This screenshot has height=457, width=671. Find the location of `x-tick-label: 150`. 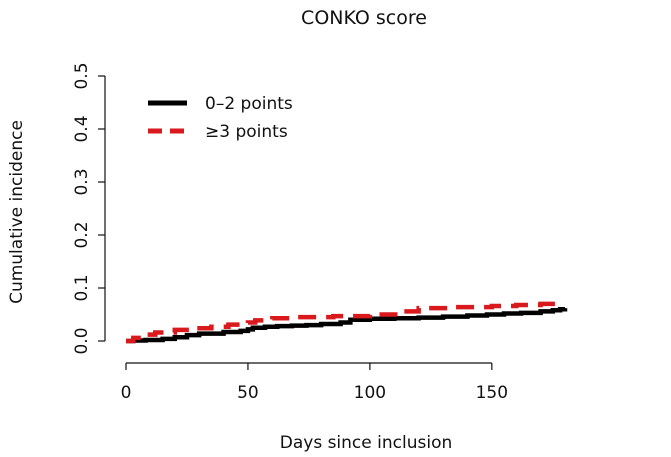

x-tick-label: 150 is located at coordinates (492, 393).